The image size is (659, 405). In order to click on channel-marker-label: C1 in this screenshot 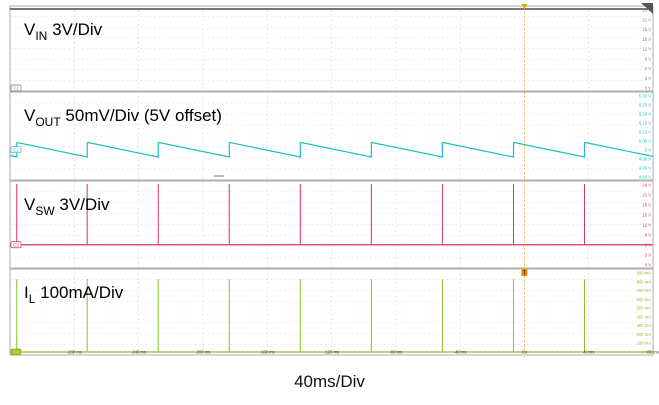, I will do `click(16, 88)`.